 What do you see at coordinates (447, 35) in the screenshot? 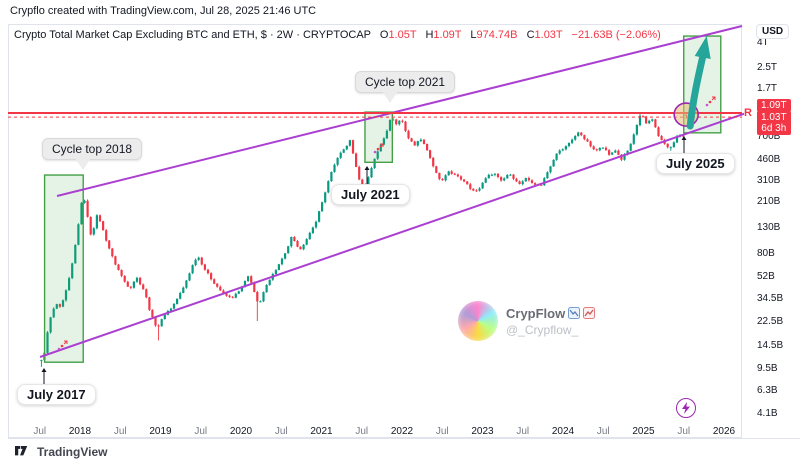
I see `ohlc-high-value: 1.09T` at bounding box center [447, 35].